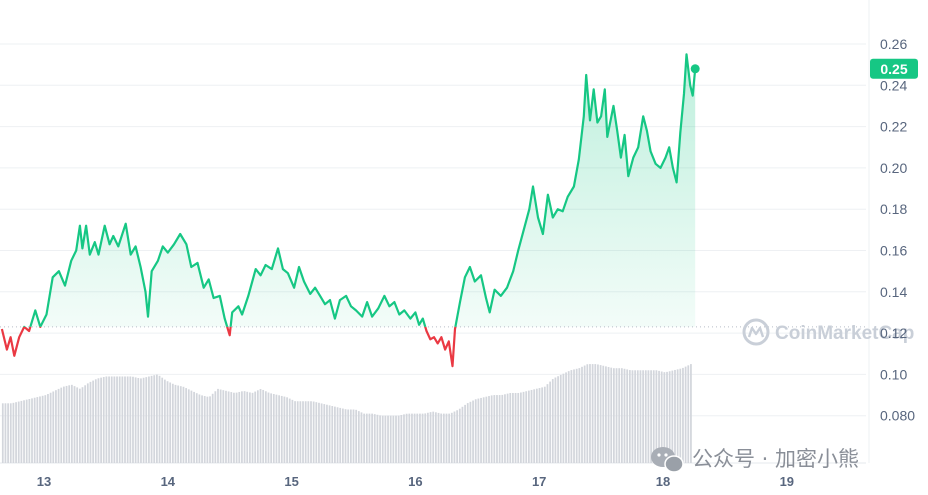  What do you see at coordinates (415, 481) in the screenshot?
I see `x-tick-label: 16` at bounding box center [415, 481].